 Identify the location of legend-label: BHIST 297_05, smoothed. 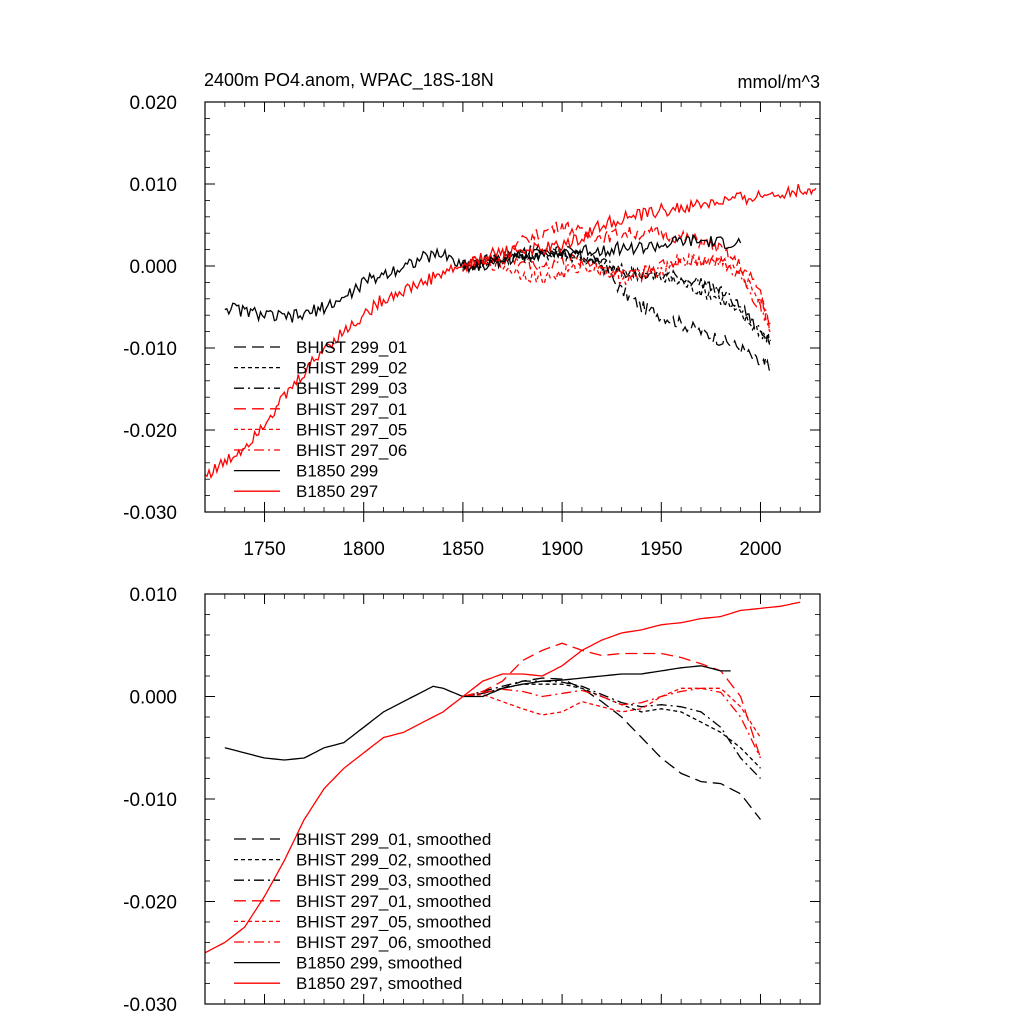
(393, 921).